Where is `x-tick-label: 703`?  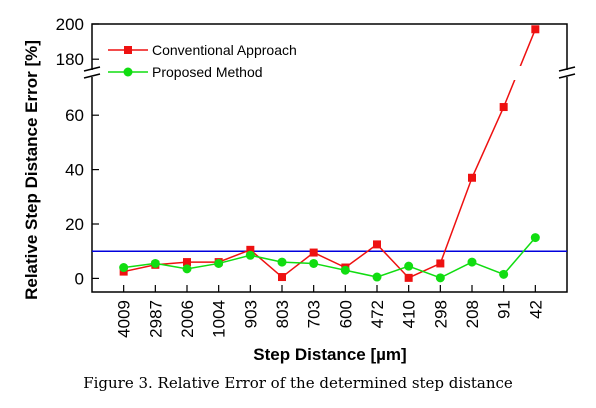
x-tick-label: 703 is located at coordinates (314, 314).